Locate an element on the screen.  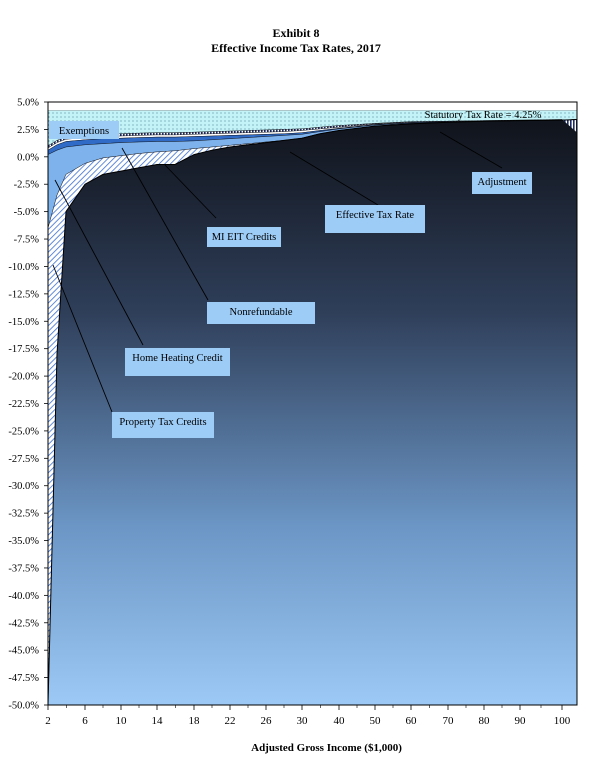
property-tax-leader is located at coordinates (82, 338).